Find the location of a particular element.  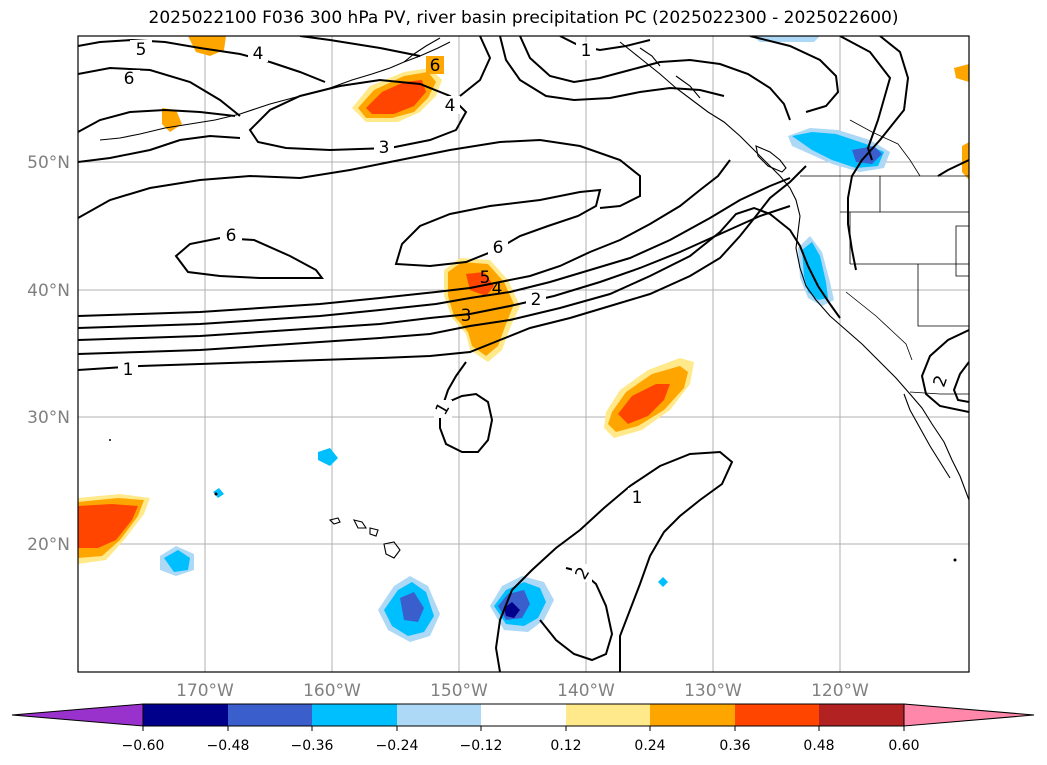

lon-label: 140°W is located at coordinates (586, 691).